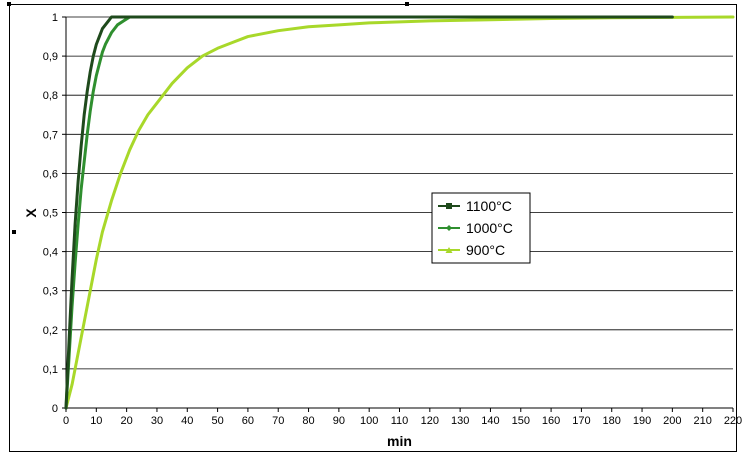 This screenshot has width=742, height=459. Describe the element at coordinates (308, 421) in the screenshot. I see `x-tick-label: 80` at that location.